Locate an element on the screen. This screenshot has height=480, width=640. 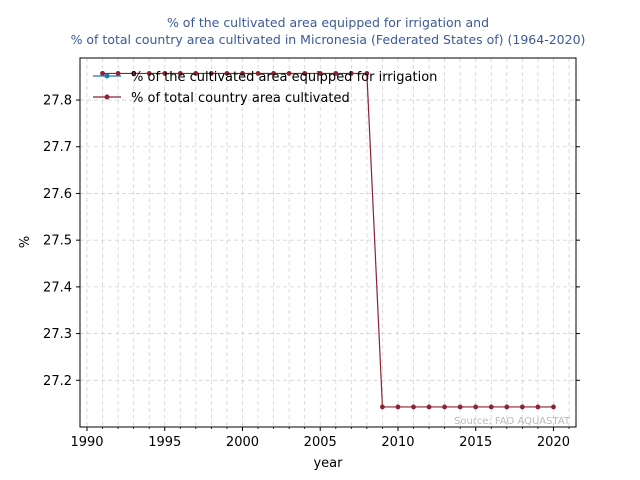
y-tick-label: 27.8 is located at coordinates (57, 101).